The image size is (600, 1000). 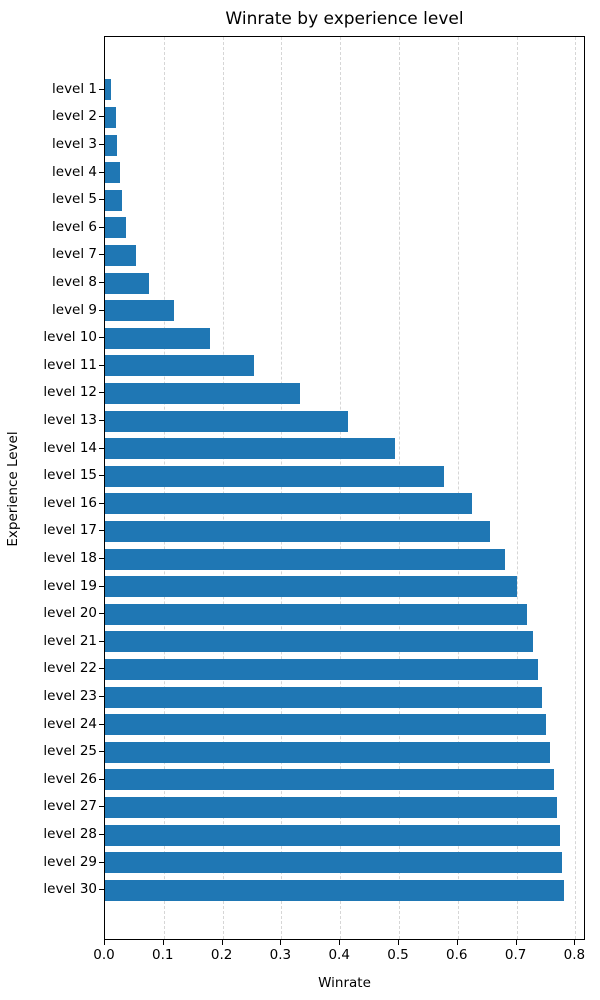 What do you see at coordinates (70, 447) in the screenshot?
I see `y-tick-label: level 14` at bounding box center [70, 447].